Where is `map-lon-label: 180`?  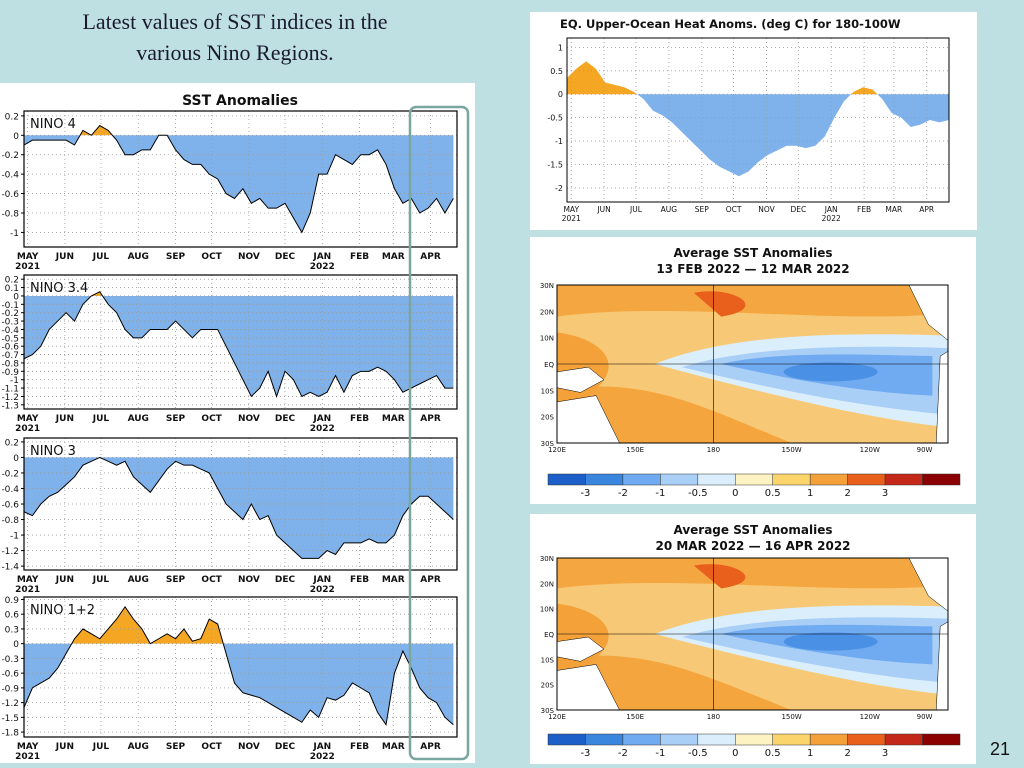
map-lon-label: 180 is located at coordinates (713, 717).